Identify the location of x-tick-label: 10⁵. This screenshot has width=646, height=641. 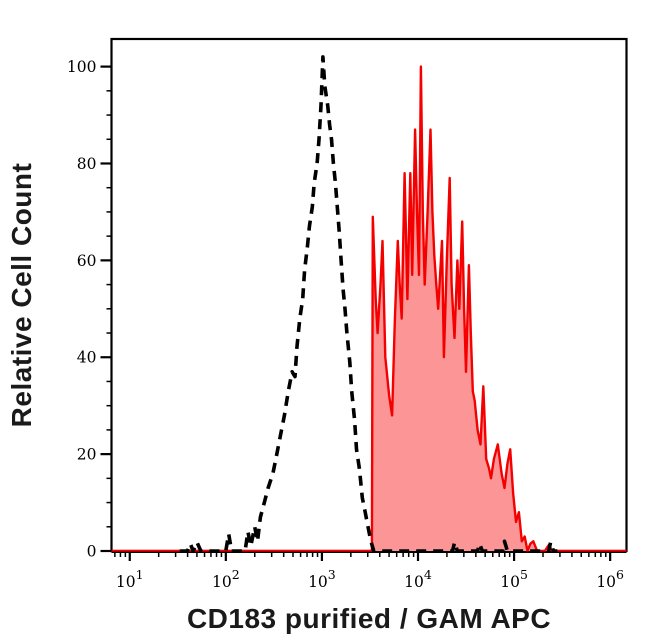
(514, 579).